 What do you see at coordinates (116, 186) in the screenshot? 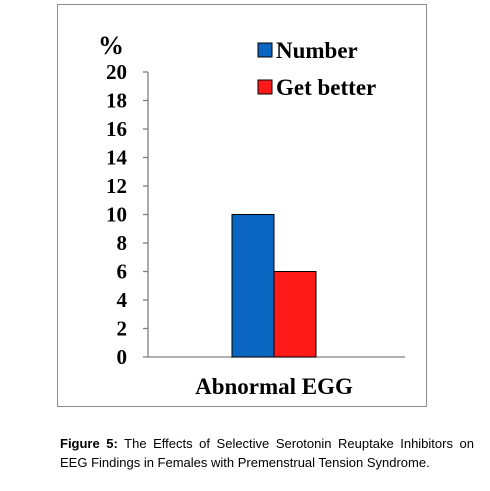
I see `y-tick-label: 12` at bounding box center [116, 186].